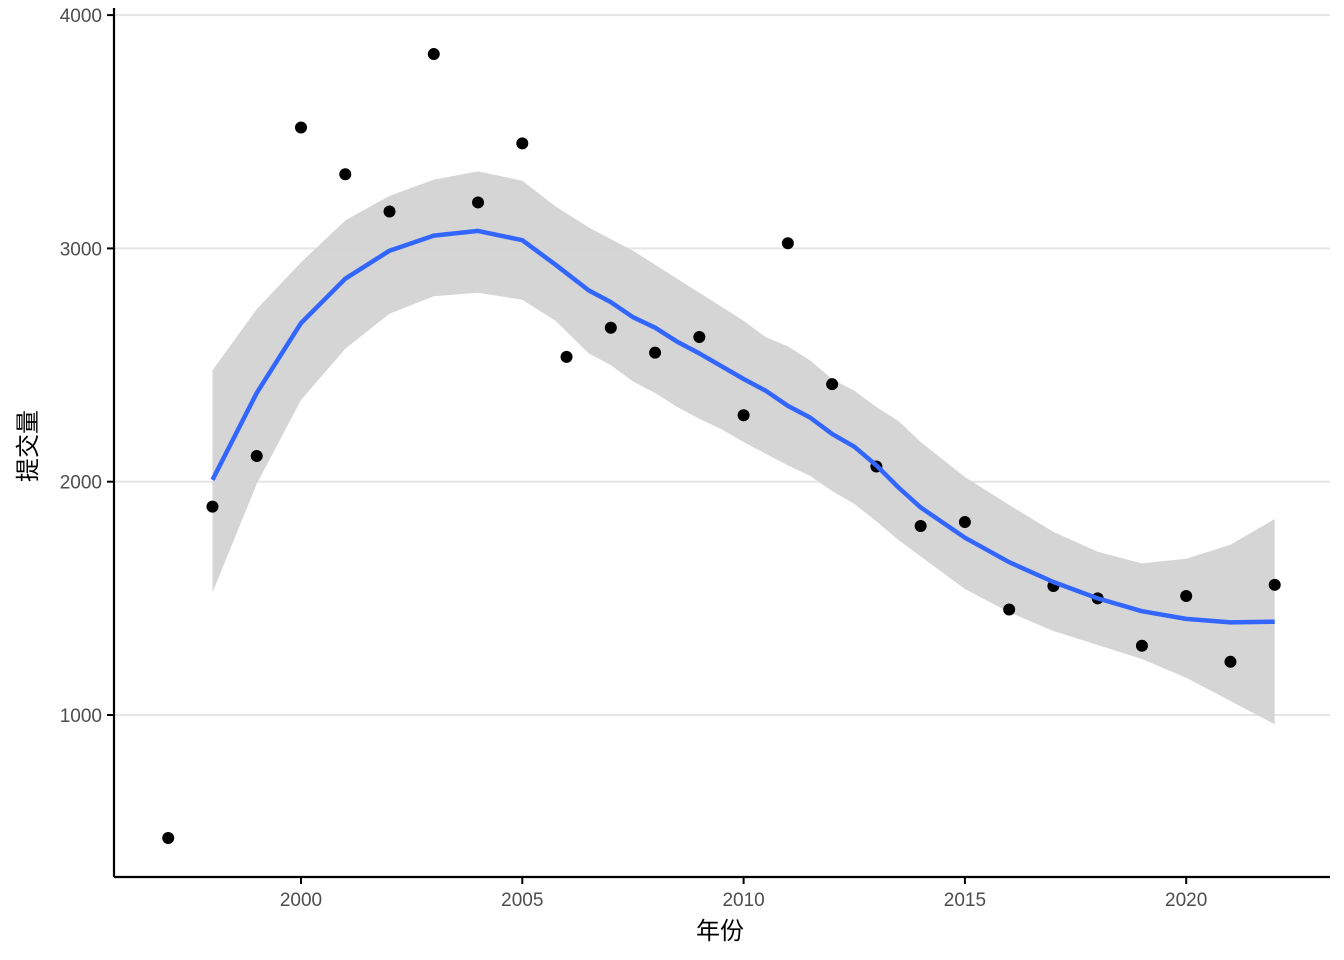 This screenshot has width=1344, height=960. What do you see at coordinates (566, 356) in the screenshot?
I see `data-point-2006` at bounding box center [566, 356].